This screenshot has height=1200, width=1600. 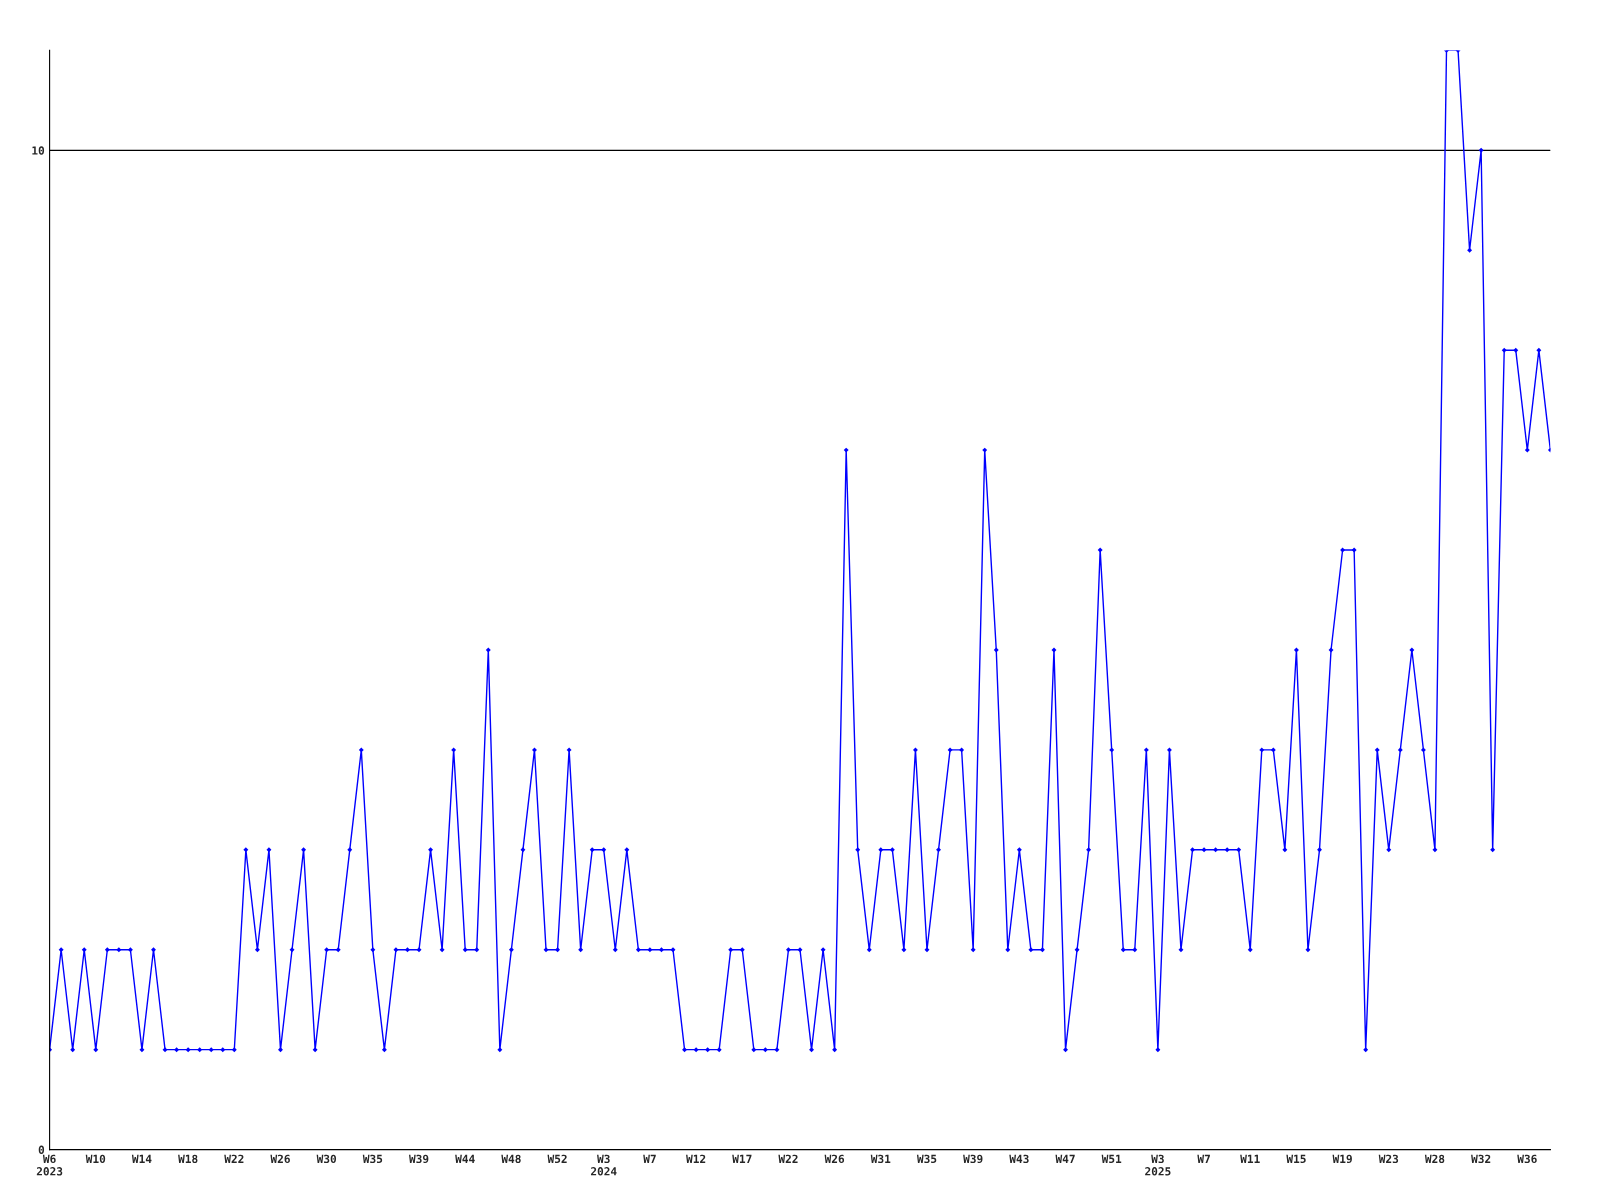 I want to click on x-tick-label: W43, so click(x=1019, y=1159).